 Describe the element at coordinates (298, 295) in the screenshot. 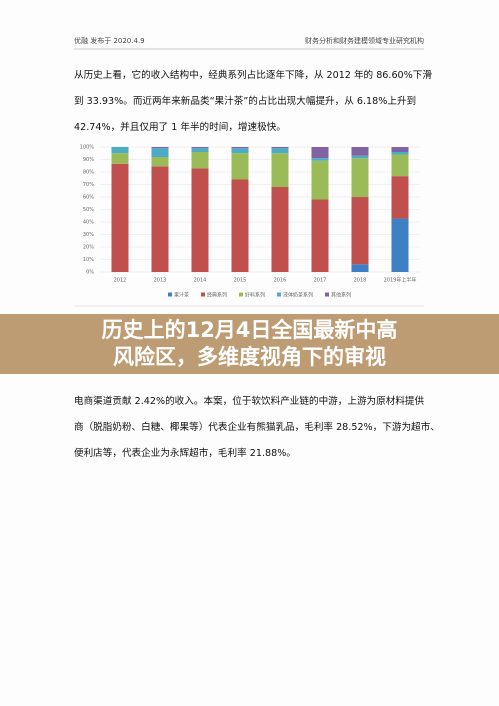

I see `legend-label: 液体奶茶系列` at that location.